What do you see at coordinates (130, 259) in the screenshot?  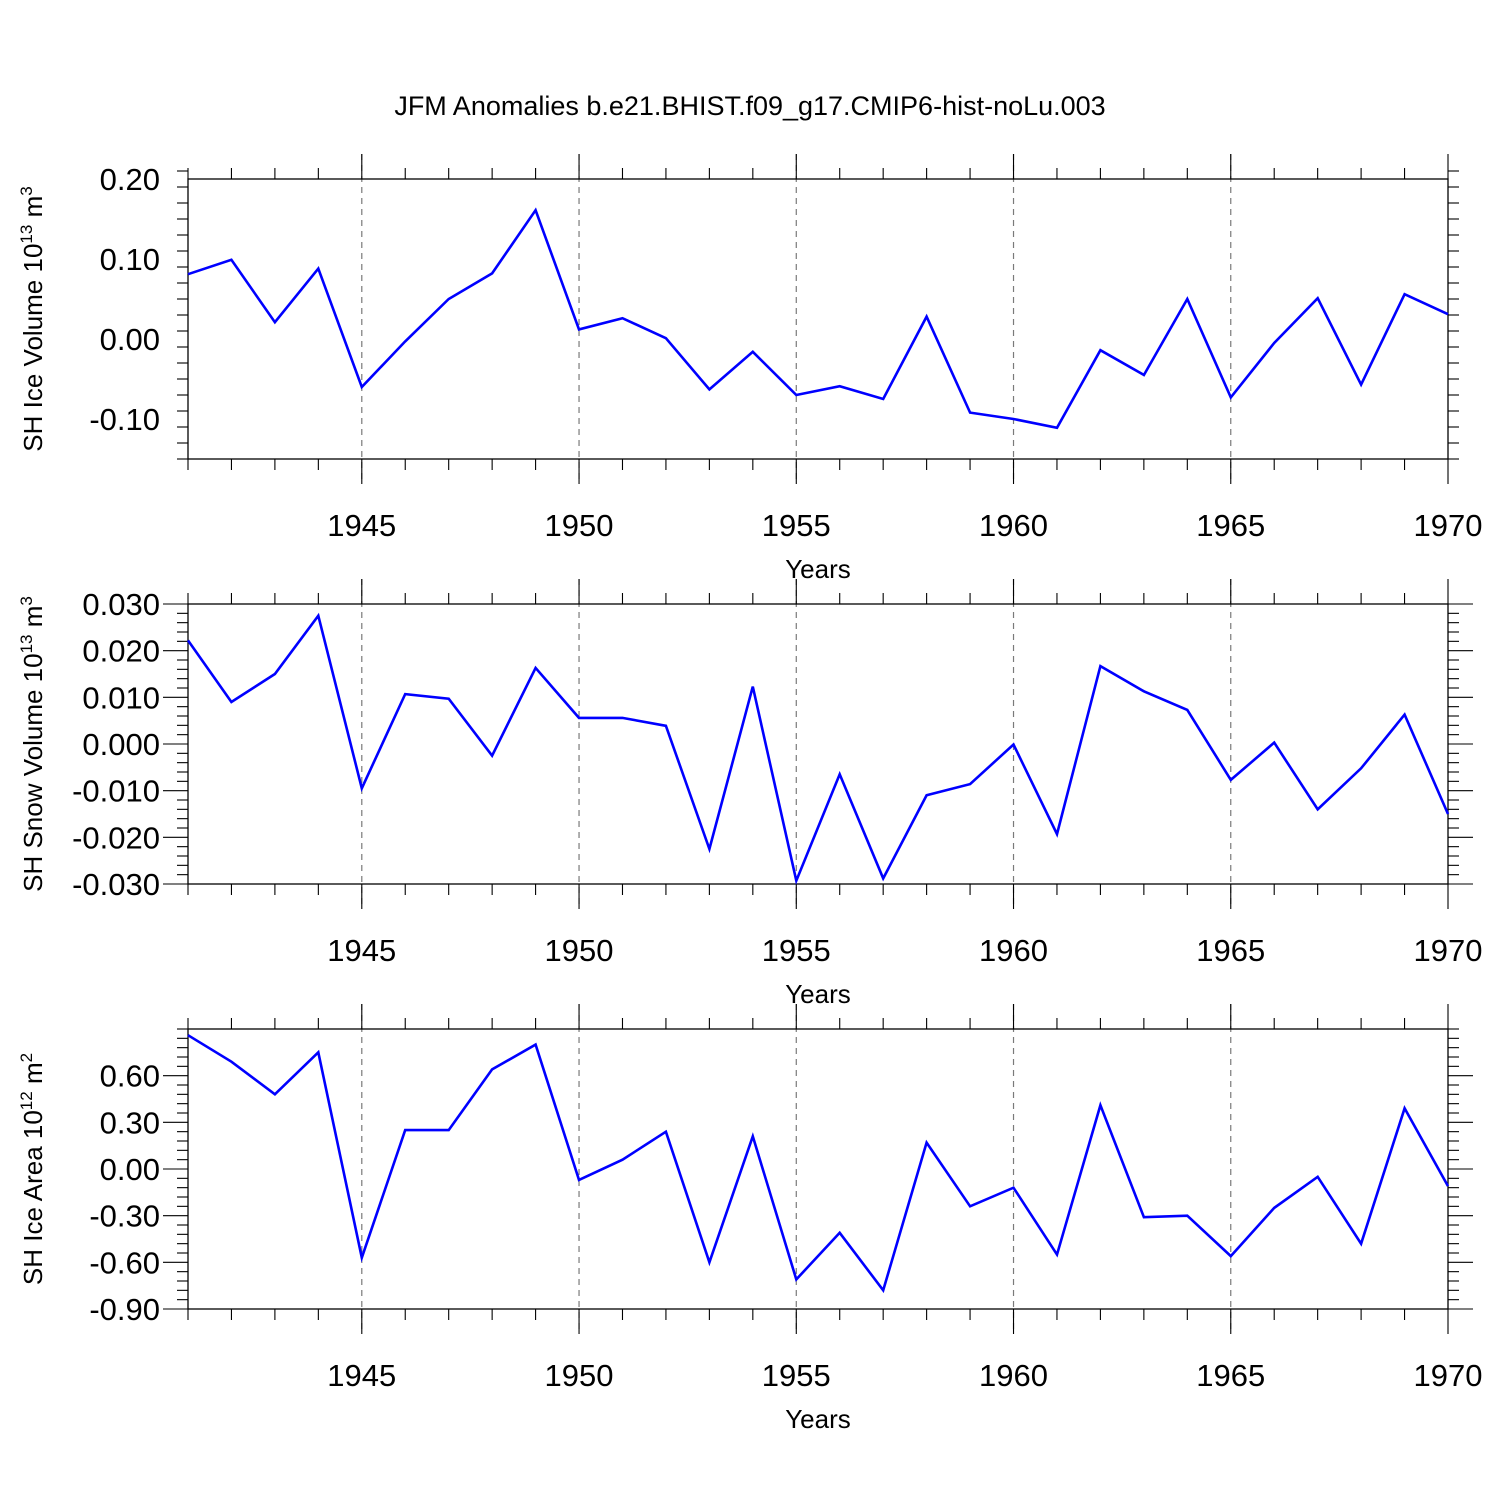 I see `y-tick-label: 0.10` at bounding box center [130, 259].